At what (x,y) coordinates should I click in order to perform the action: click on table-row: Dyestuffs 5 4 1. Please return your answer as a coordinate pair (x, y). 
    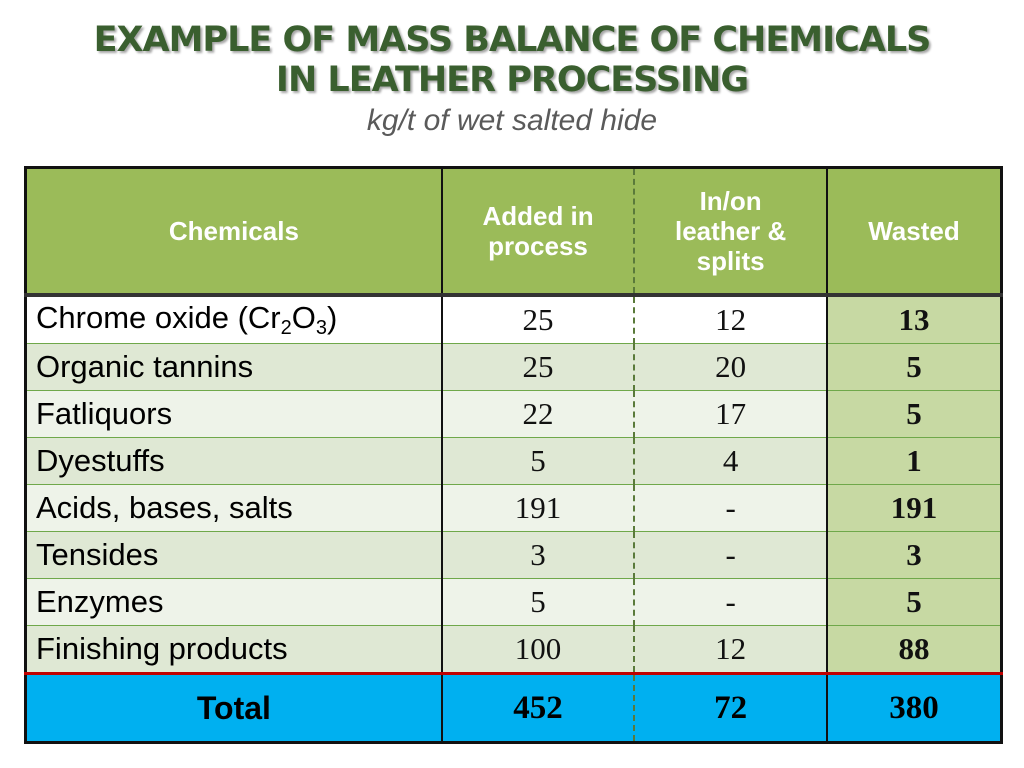
    Looking at the image, I should click on (513, 461).